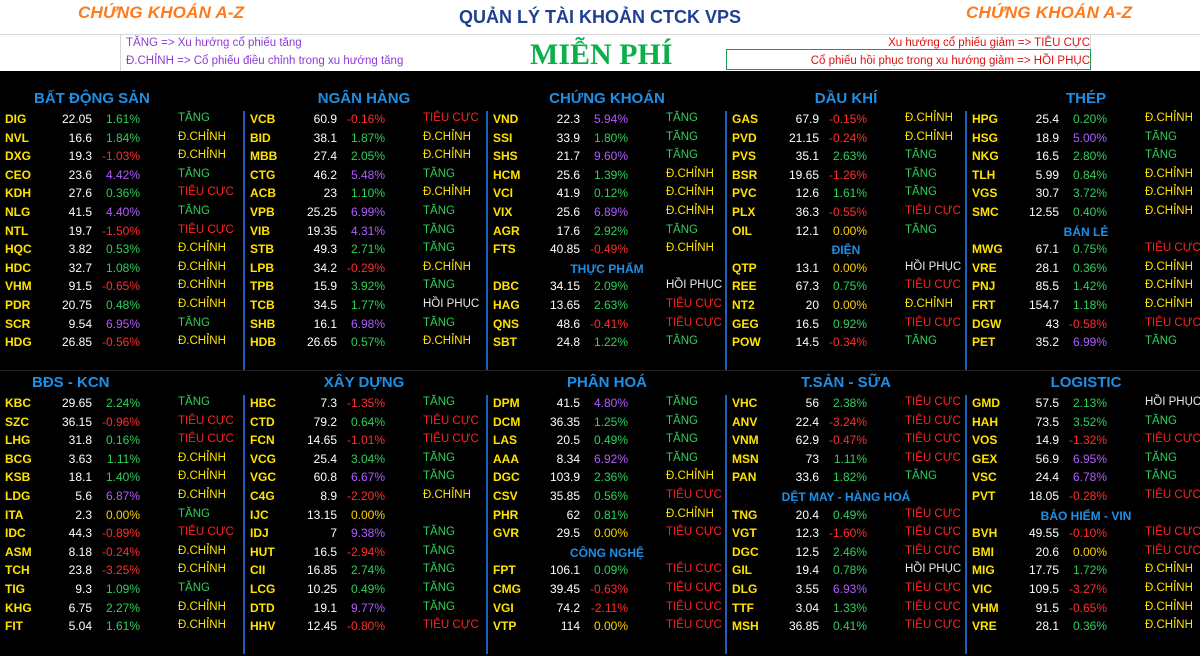 This screenshot has width=1200, height=656. I want to click on stock-row: IDC 44.3 -0.89% TIÊU CỰC, so click(119, 534).